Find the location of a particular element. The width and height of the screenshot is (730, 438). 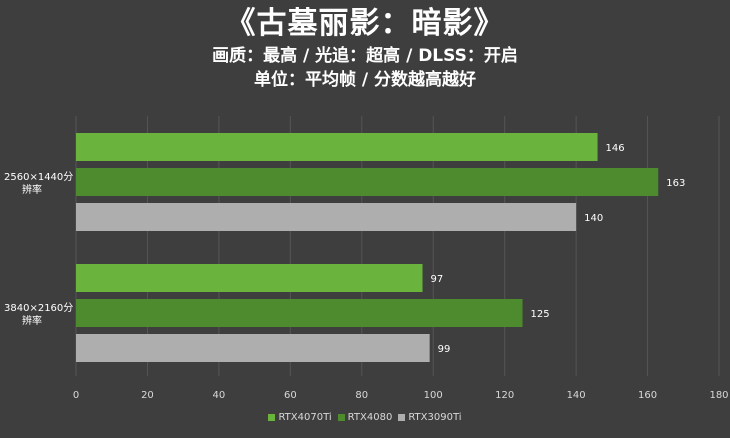

x-tick-label: 100 is located at coordinates (433, 395).